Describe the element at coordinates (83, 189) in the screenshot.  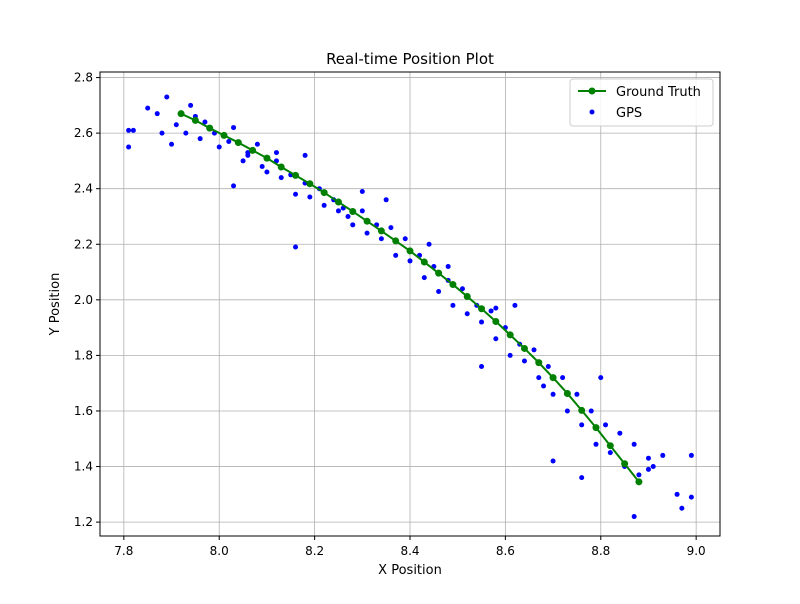
I see `y-tick-label: 2.4` at that location.